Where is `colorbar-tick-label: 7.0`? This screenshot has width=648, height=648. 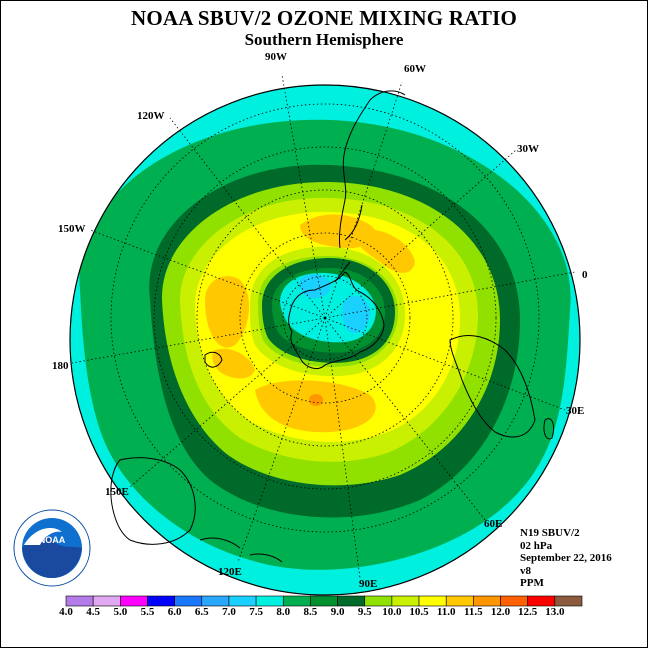
colorbar-tick-label: 7.0 is located at coordinates (229, 612).